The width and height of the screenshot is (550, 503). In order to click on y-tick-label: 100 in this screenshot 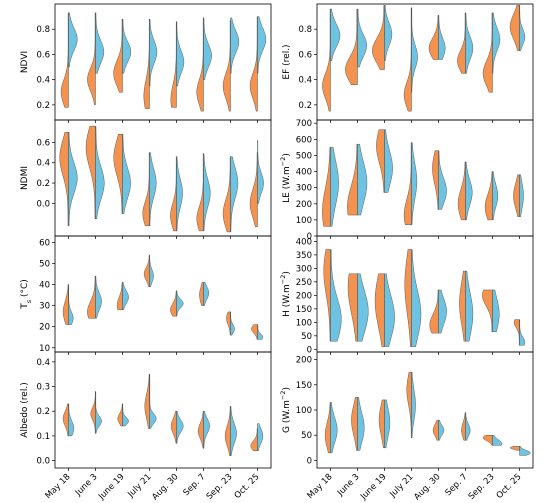, I will do `click(304, 323)`.